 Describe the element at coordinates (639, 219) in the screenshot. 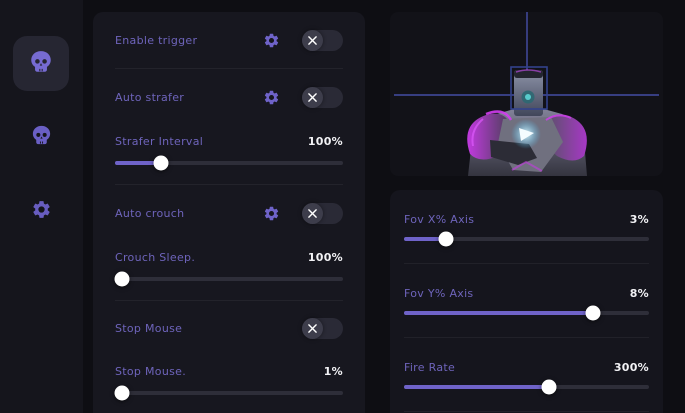

I see `slider-value: 3%` at that location.